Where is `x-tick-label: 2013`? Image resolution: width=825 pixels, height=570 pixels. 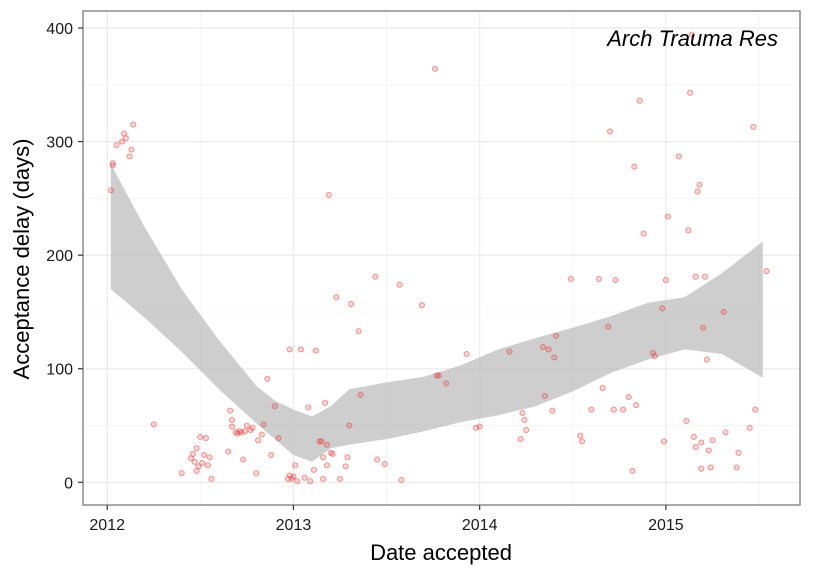 x-tick-label: 2013 is located at coordinates (294, 525).